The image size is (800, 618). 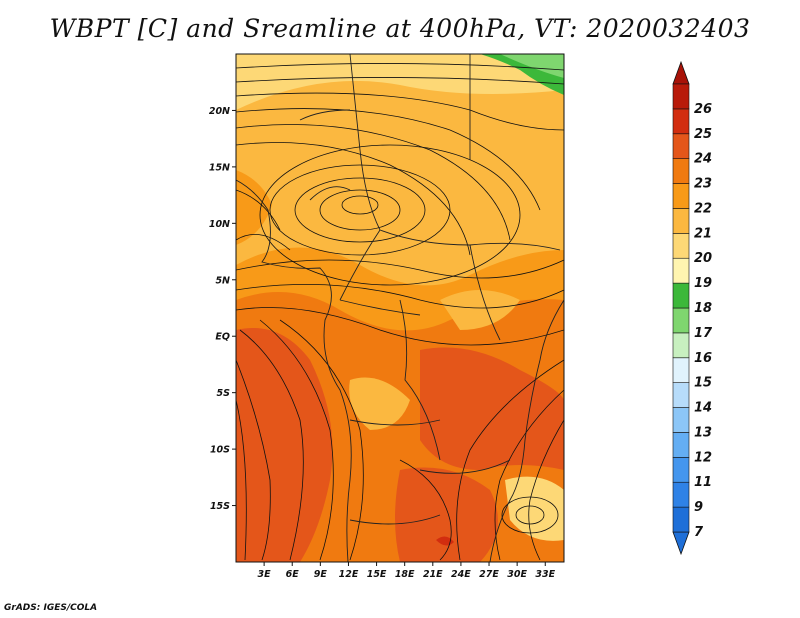 What do you see at coordinates (703, 457) in the screenshot?
I see `colorbar-label: 12` at bounding box center [703, 457].